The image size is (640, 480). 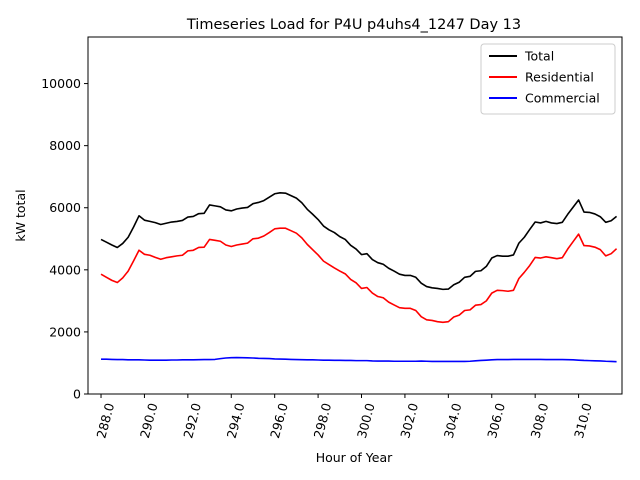 What do you see at coordinates (279, 420) in the screenshot?
I see `x-tick-label: 296.0` at bounding box center [279, 420].